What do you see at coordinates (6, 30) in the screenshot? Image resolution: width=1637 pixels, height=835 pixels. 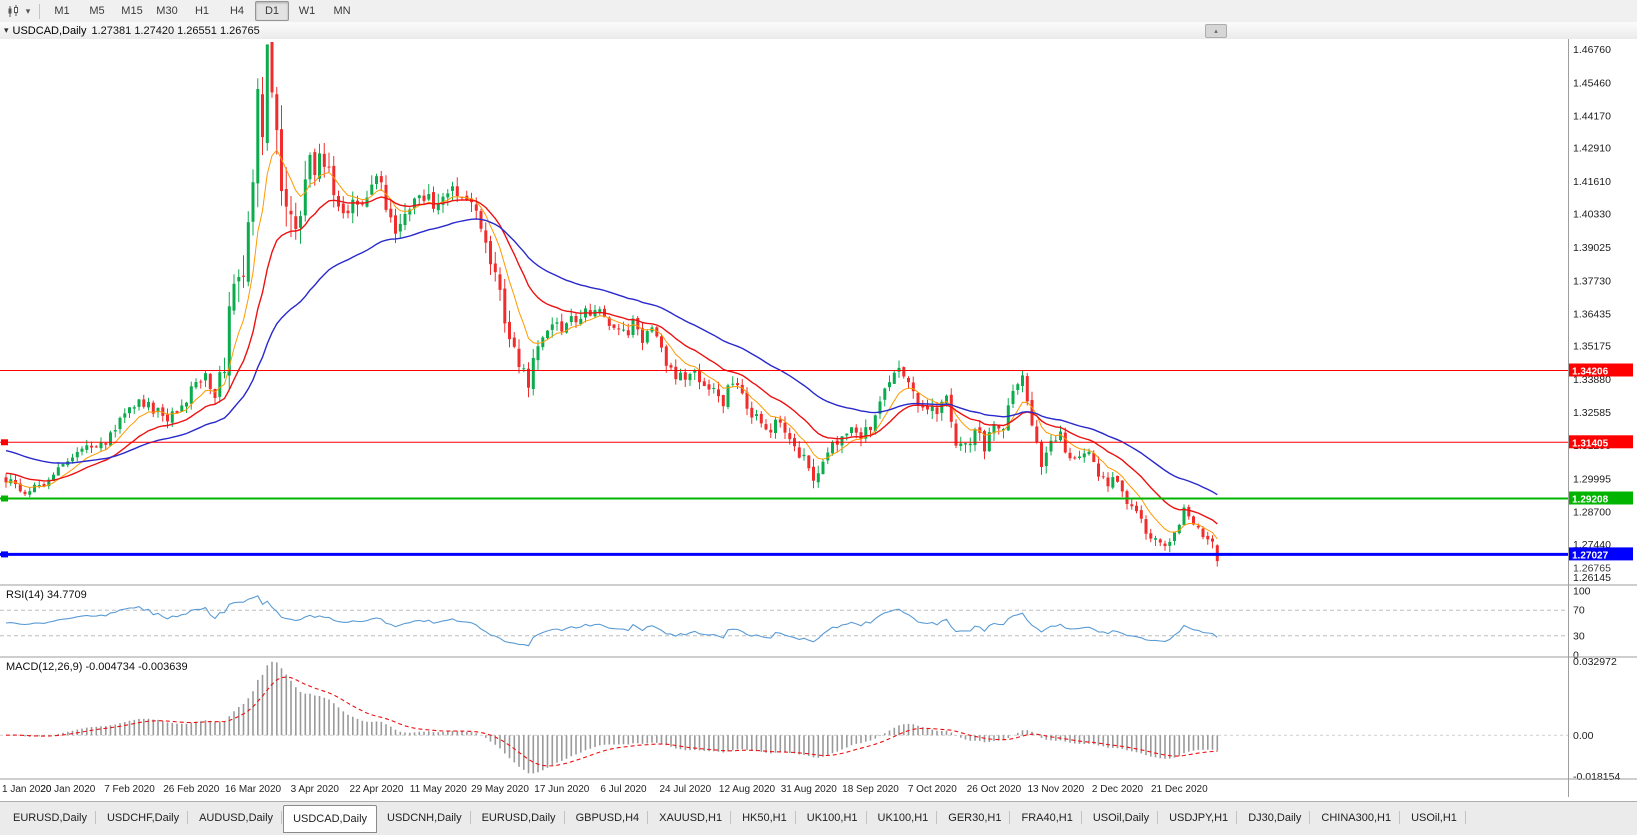 I see `collapse-chart-icon: ▾` at bounding box center [6, 30].